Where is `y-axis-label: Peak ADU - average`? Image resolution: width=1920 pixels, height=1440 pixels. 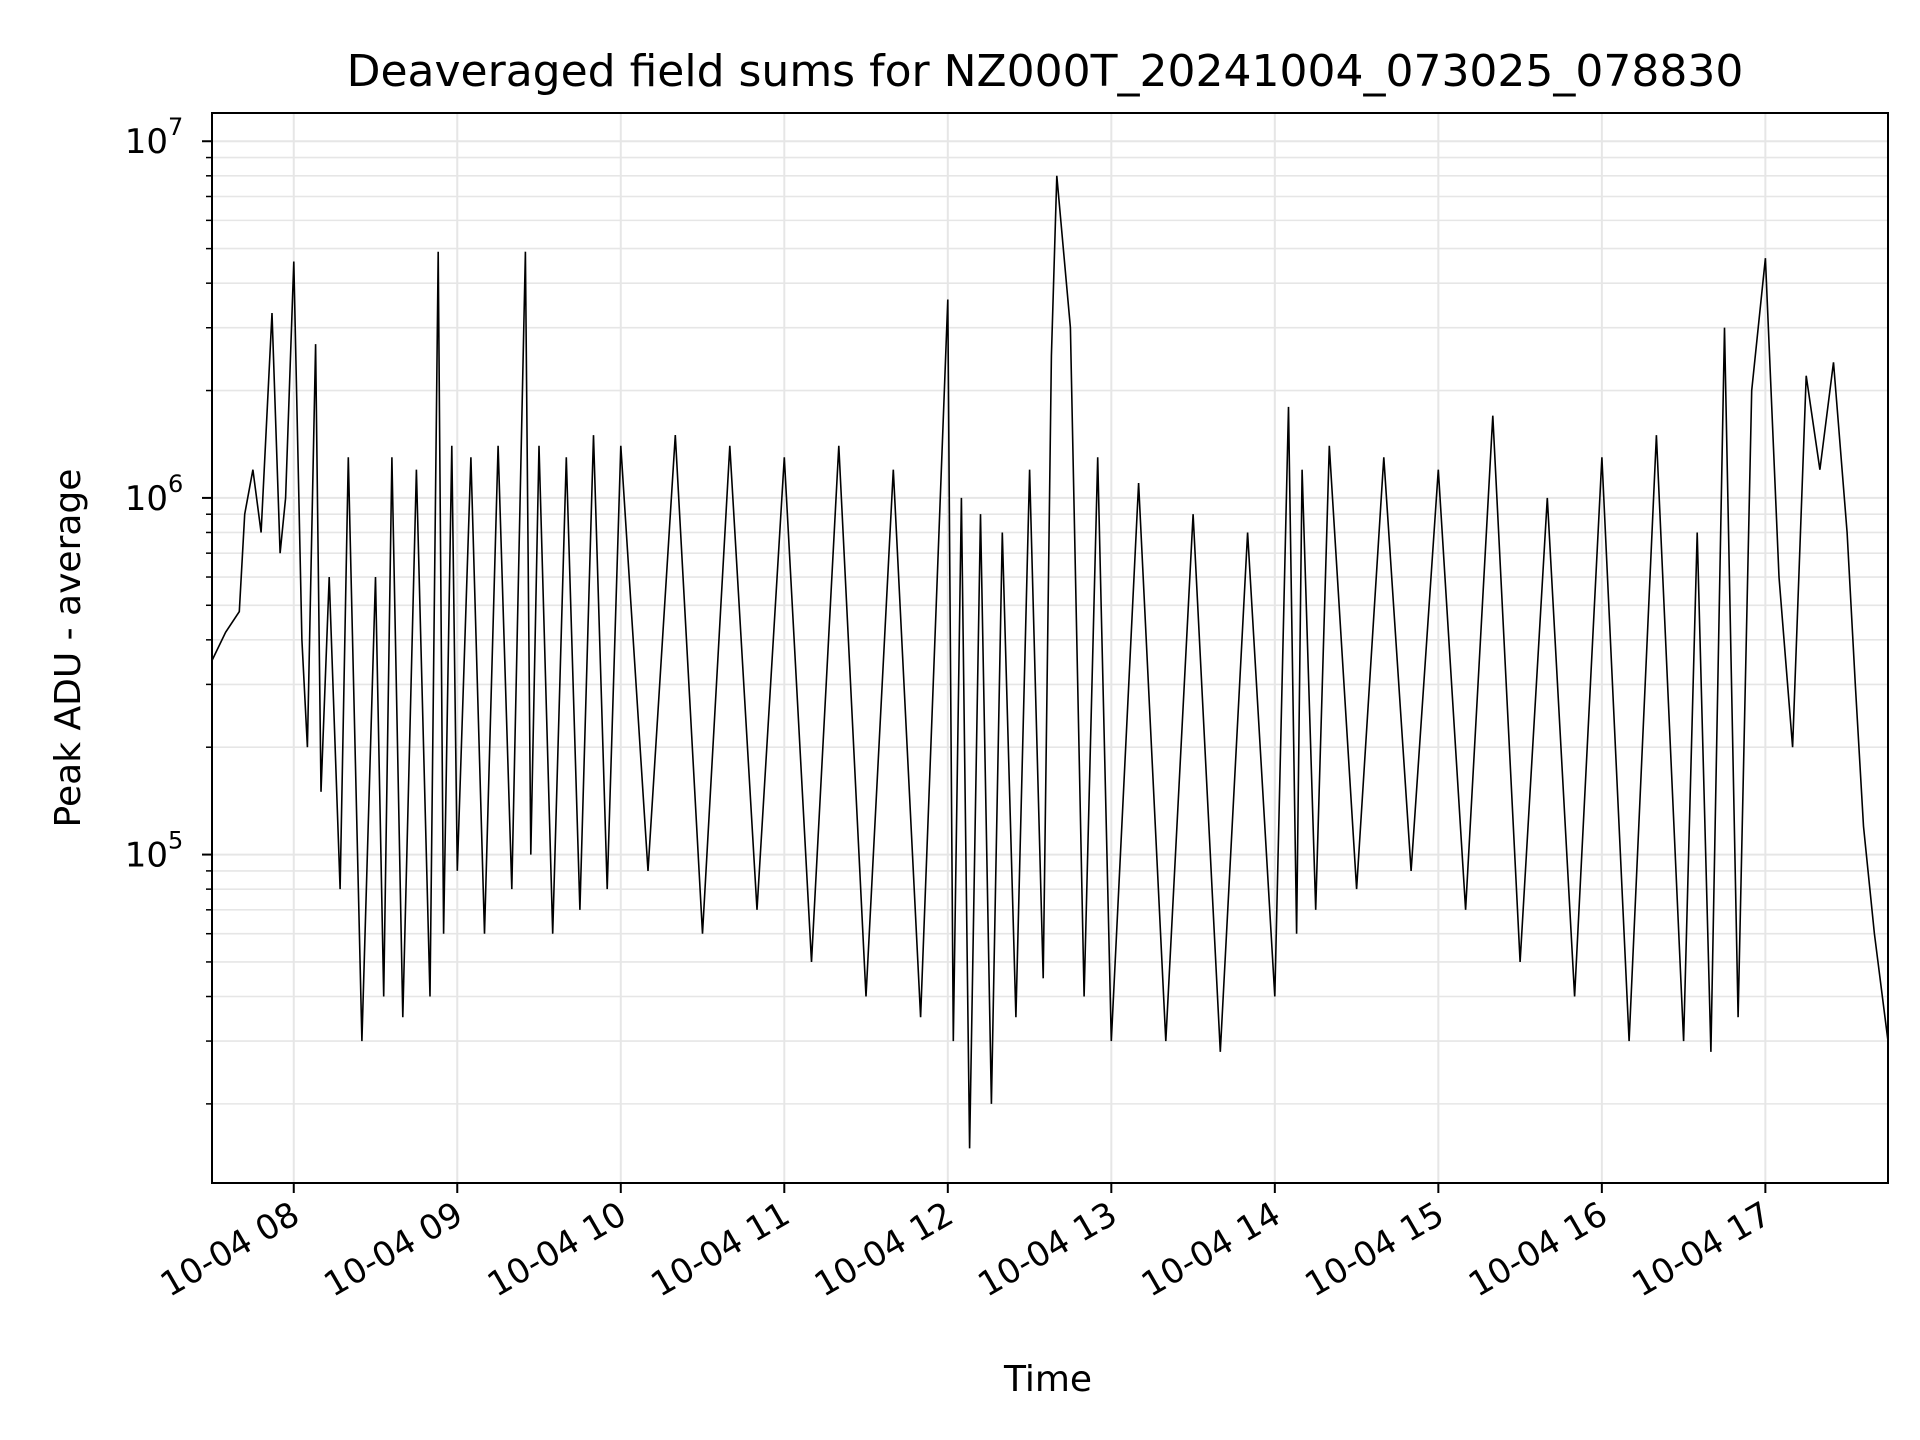 y-axis-label: Peak ADU - average is located at coordinates (68, 648).